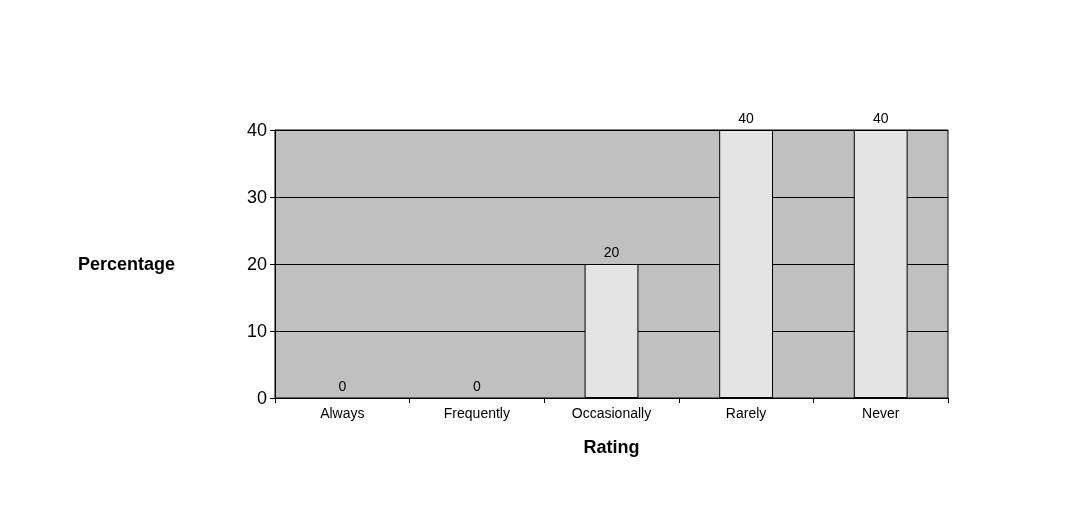  What do you see at coordinates (881, 413) in the screenshot?
I see `x-tick-label: Never` at bounding box center [881, 413].